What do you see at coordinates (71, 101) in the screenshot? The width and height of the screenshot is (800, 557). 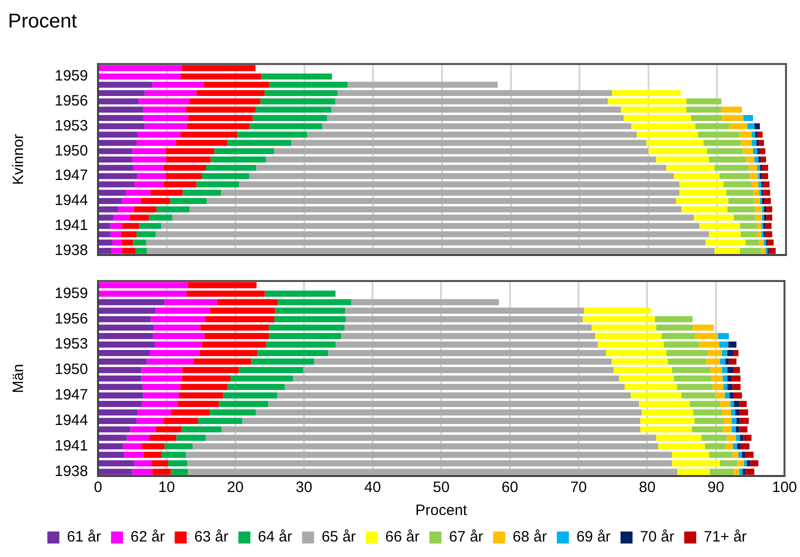 I see `y-tick-label: 1956` at bounding box center [71, 101].